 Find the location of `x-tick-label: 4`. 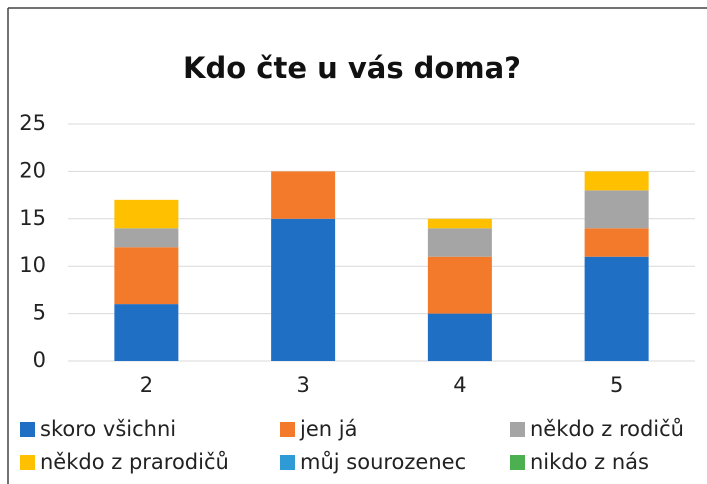

x-tick-label: 4 is located at coordinates (459, 385).